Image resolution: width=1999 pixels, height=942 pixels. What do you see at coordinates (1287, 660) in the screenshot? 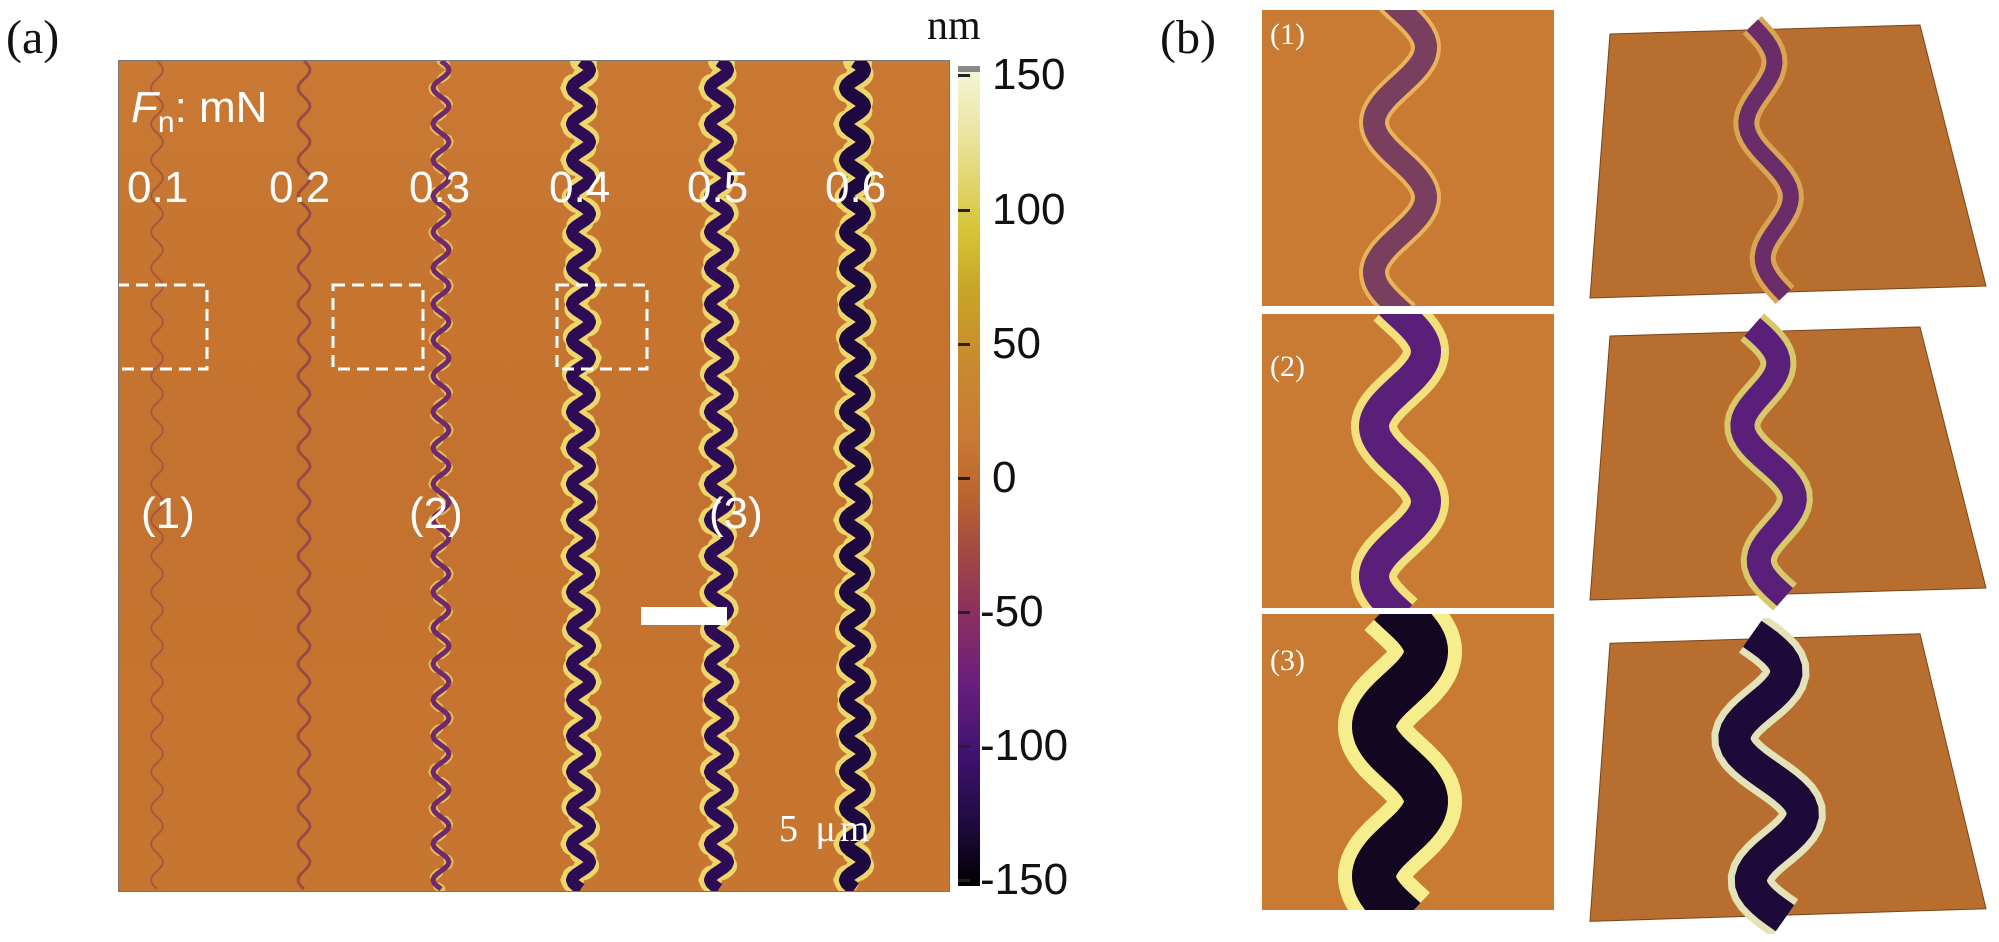
I see `zoom-2d-3-label: (3)` at bounding box center [1287, 660].